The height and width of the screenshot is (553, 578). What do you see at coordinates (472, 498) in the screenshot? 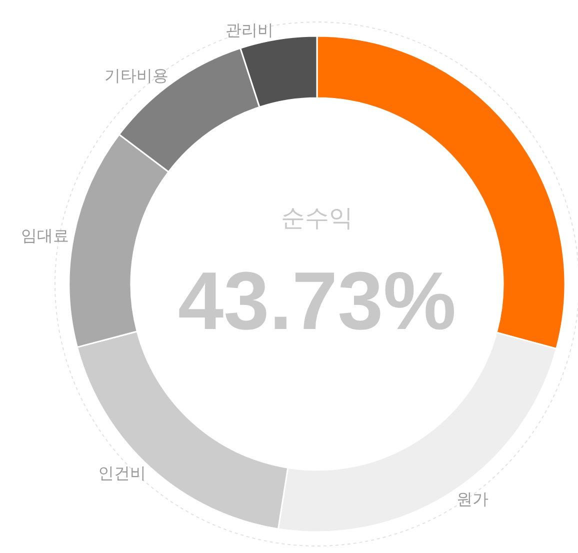
I see `slice-label: 원가` at bounding box center [472, 498].